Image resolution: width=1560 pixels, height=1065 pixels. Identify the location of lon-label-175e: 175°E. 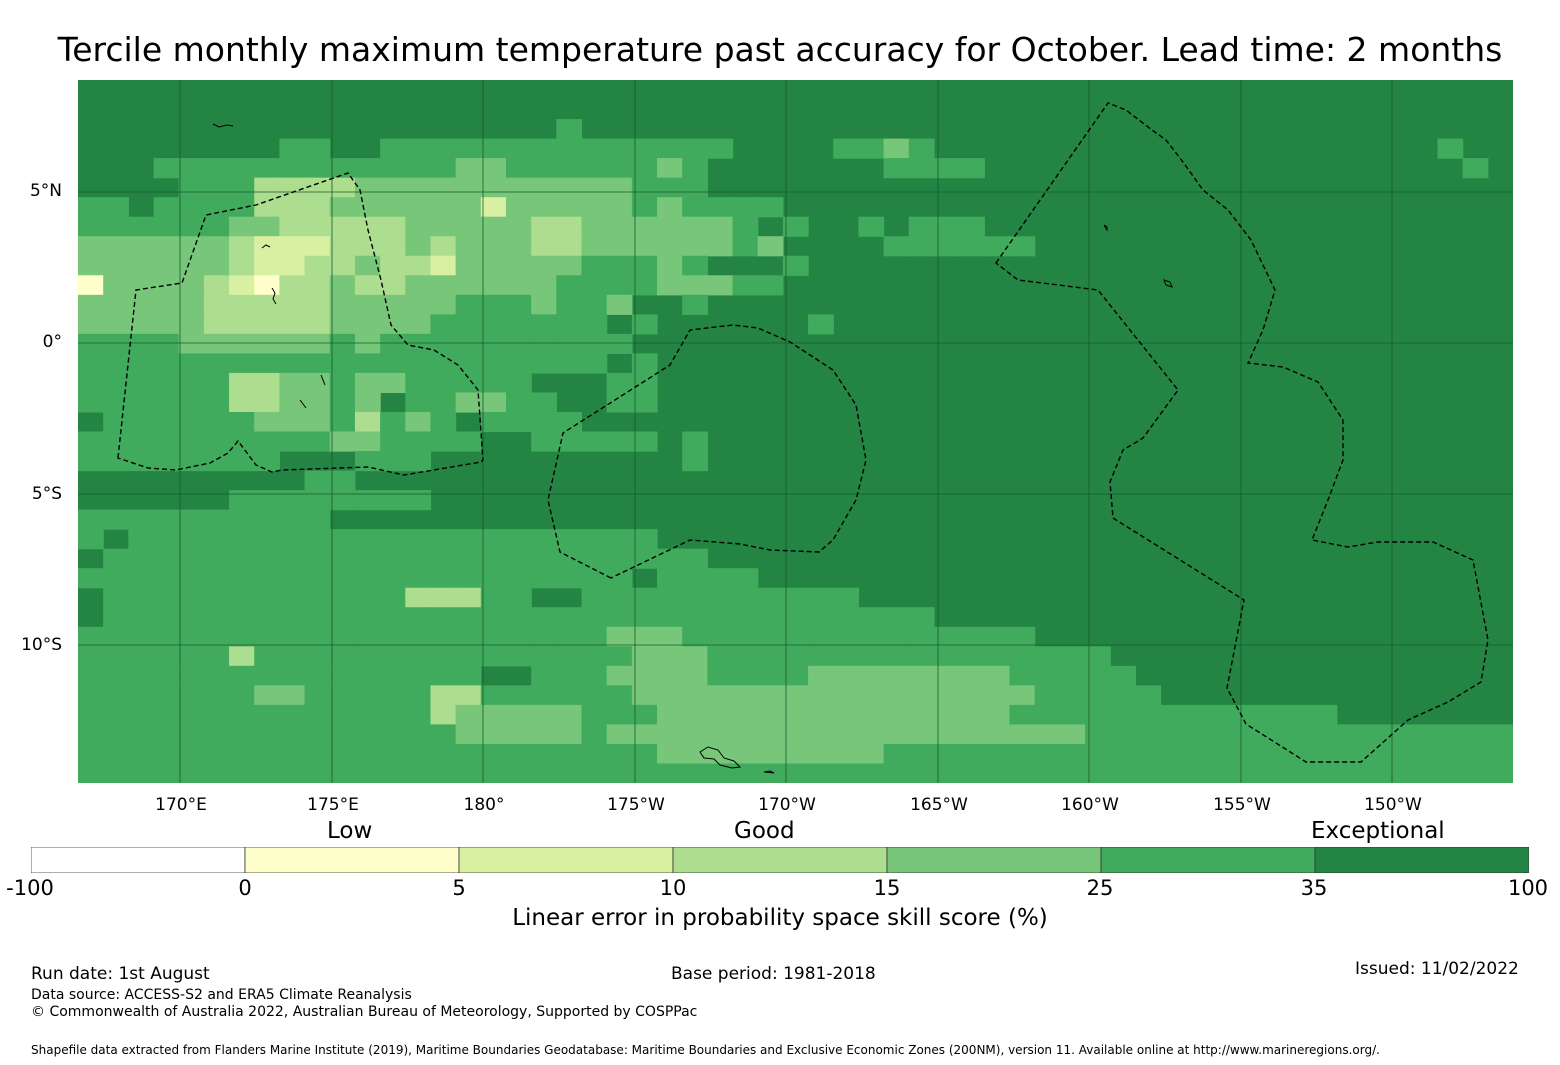
(333, 805).